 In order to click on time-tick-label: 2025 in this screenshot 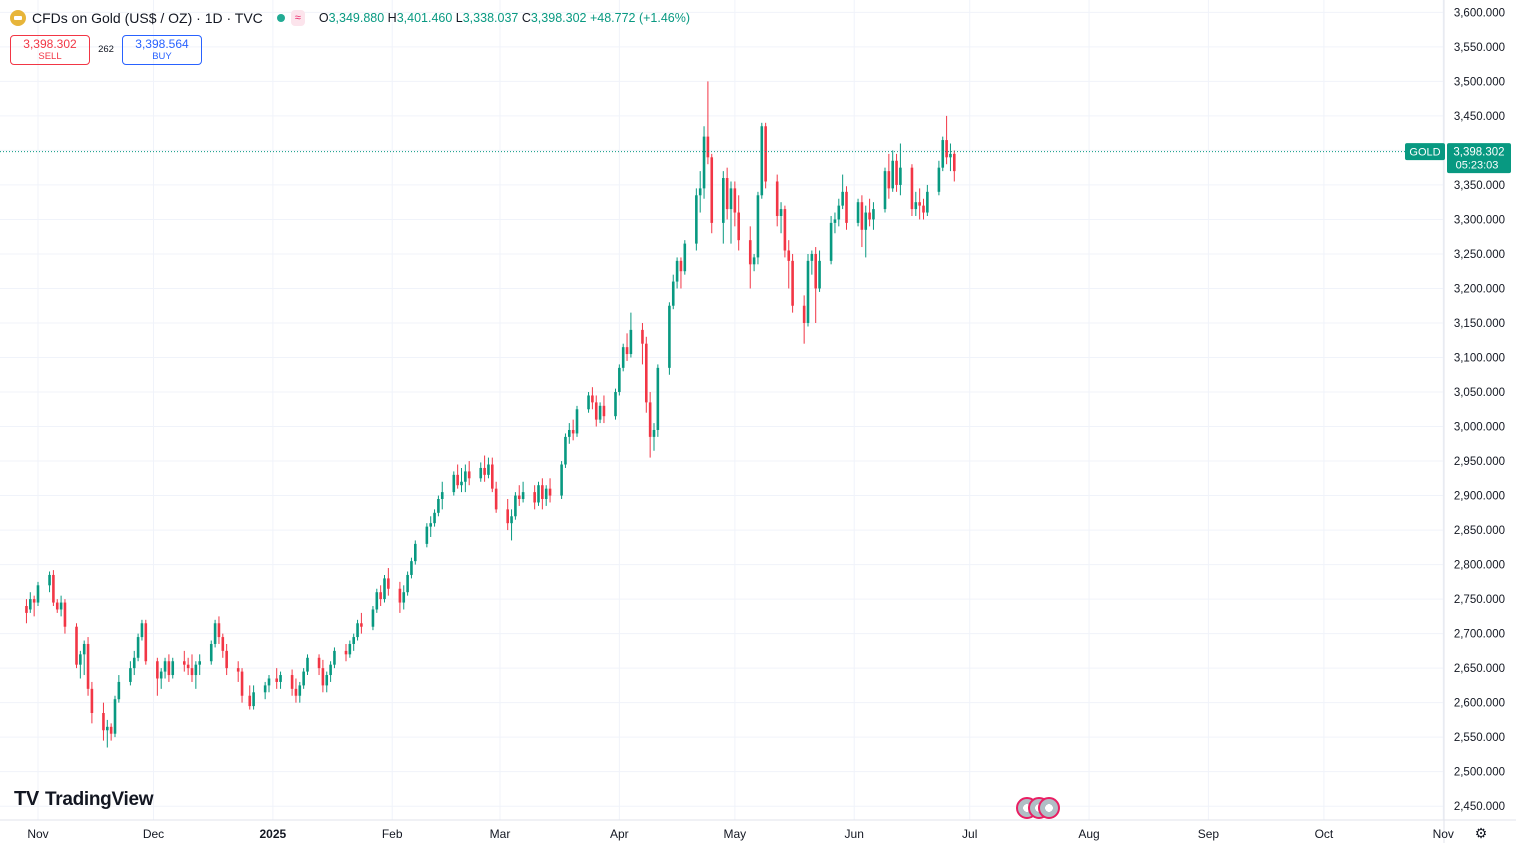, I will do `click(272, 834)`.